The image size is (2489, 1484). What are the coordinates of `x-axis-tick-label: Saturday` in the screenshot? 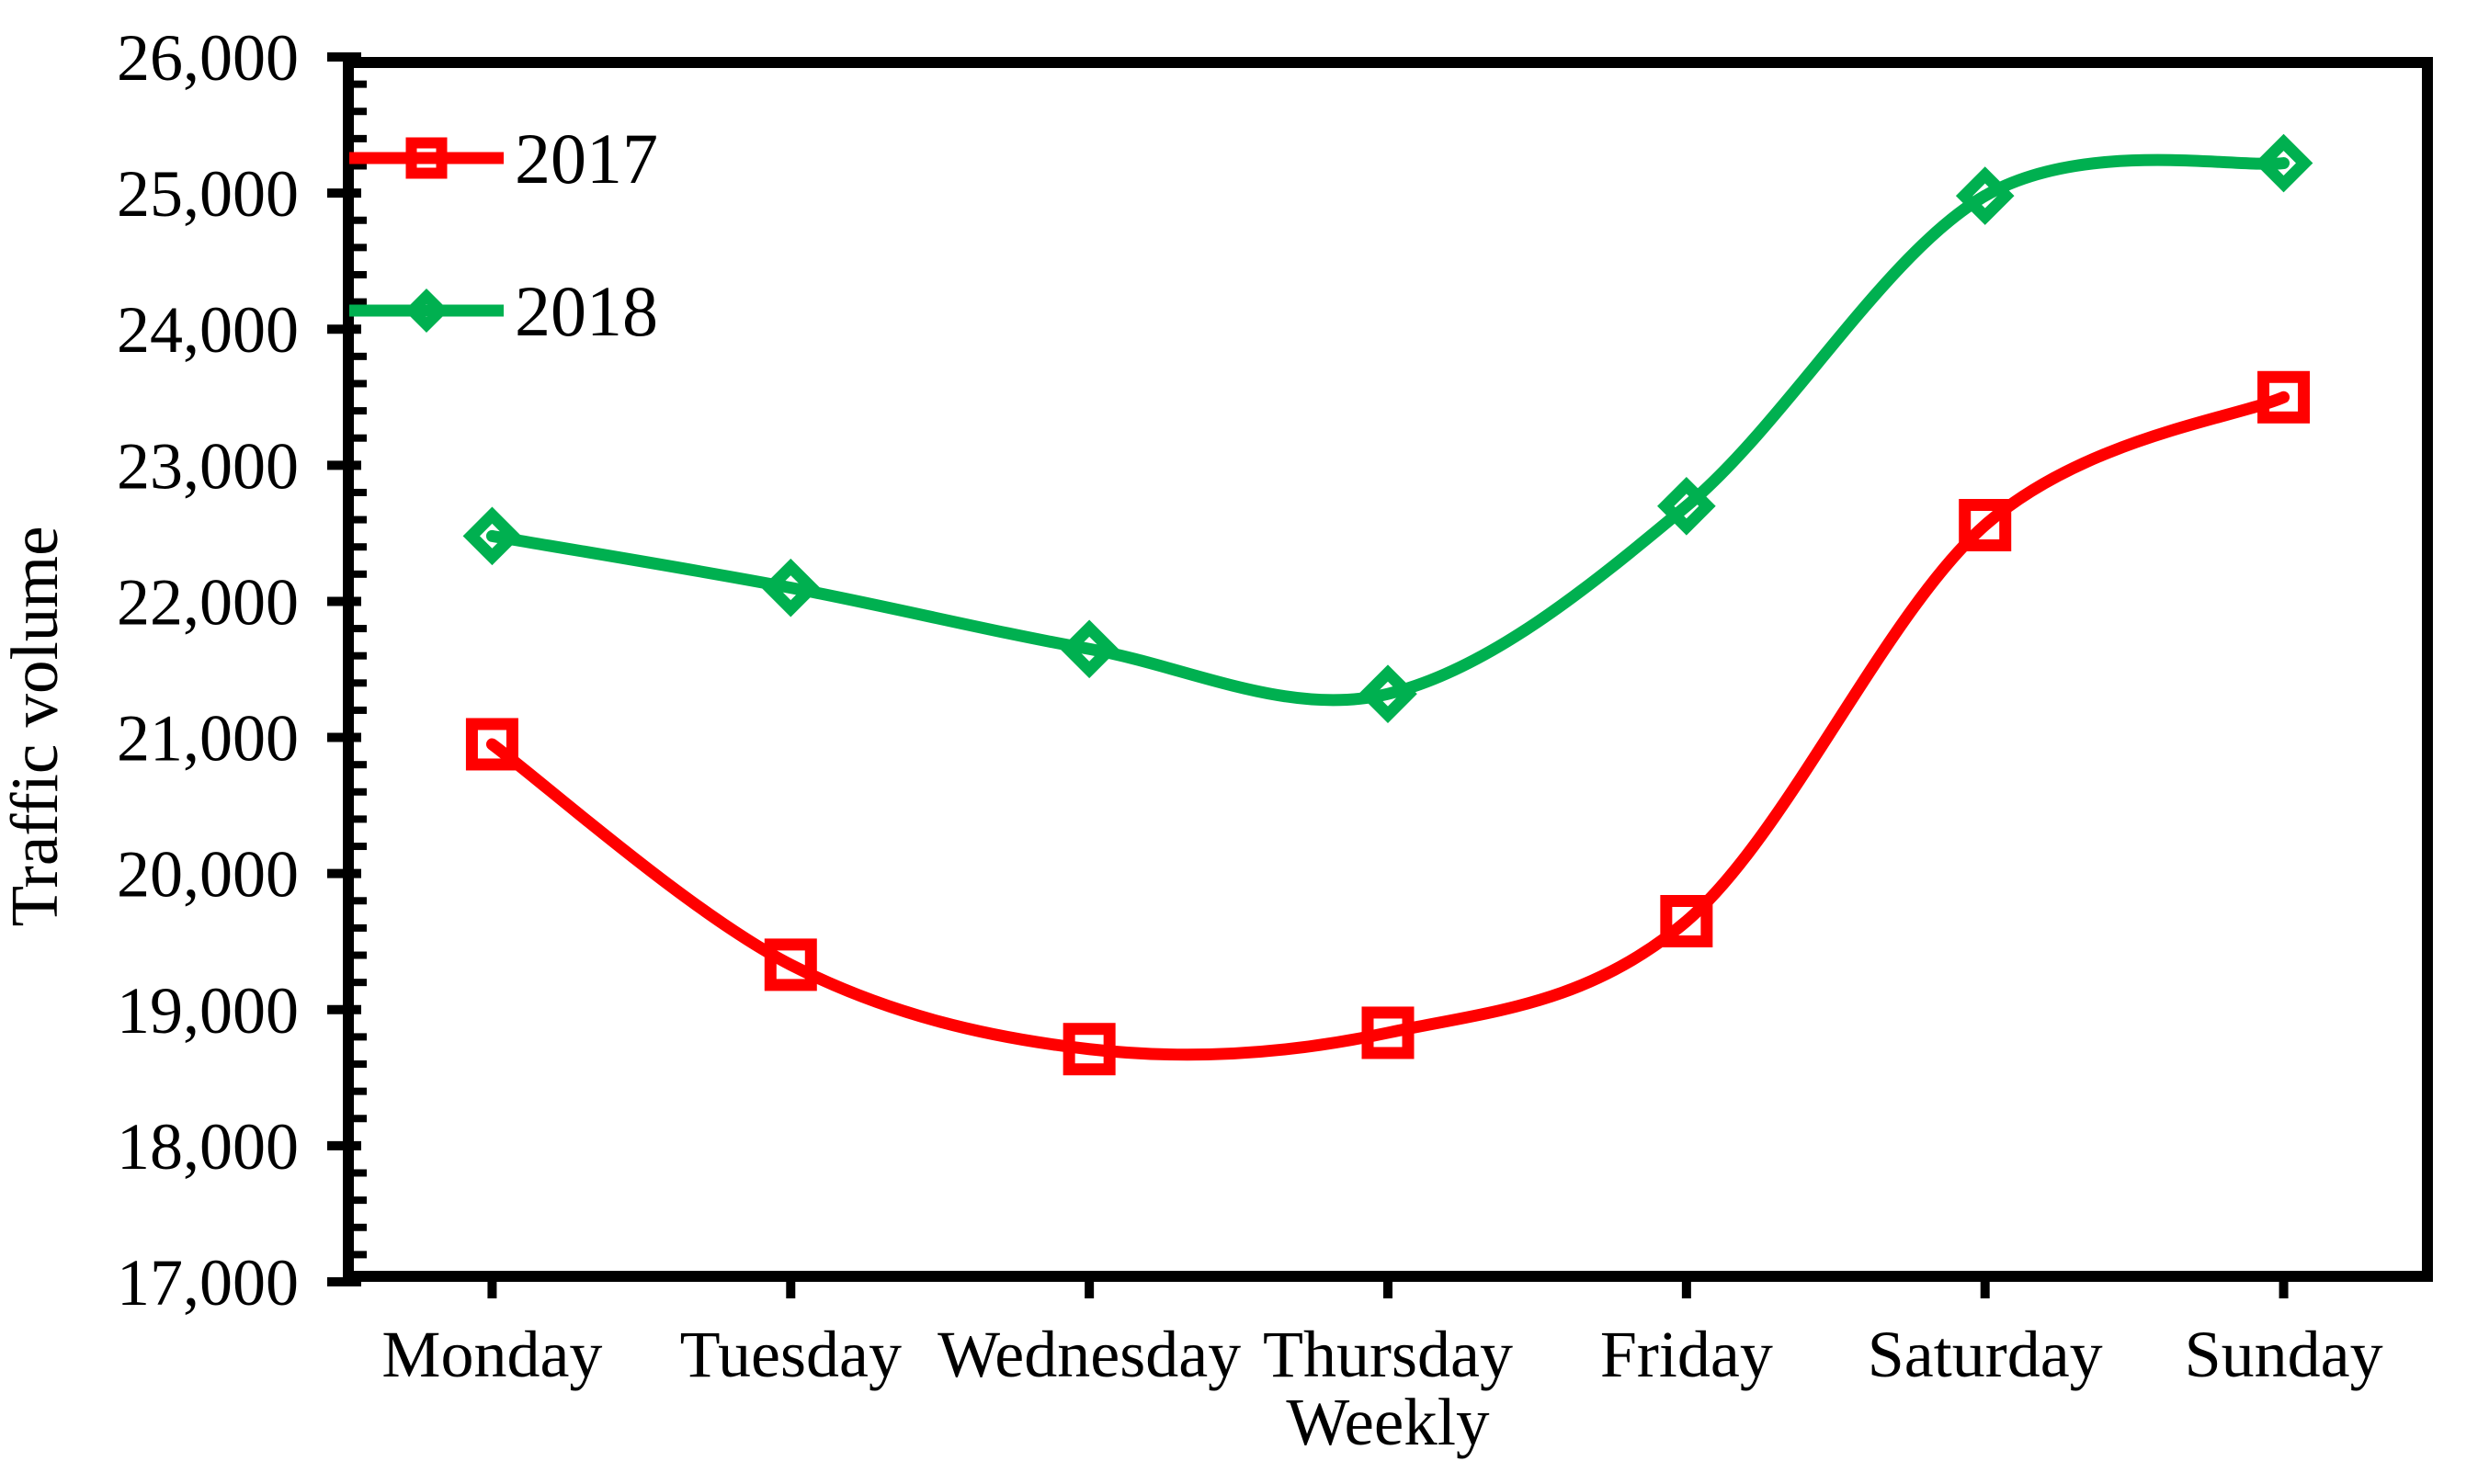 It's located at (1985, 1354).